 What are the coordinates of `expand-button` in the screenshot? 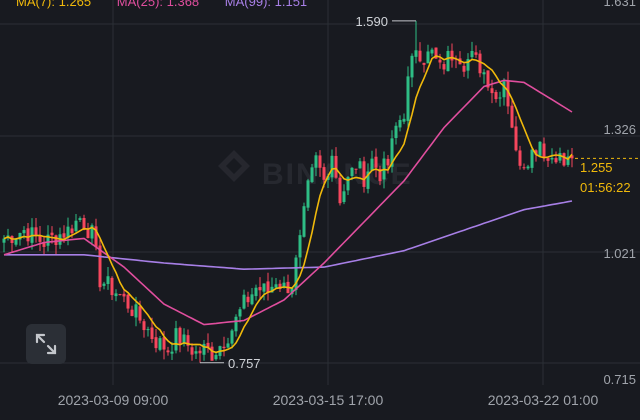 It's located at (46, 344).